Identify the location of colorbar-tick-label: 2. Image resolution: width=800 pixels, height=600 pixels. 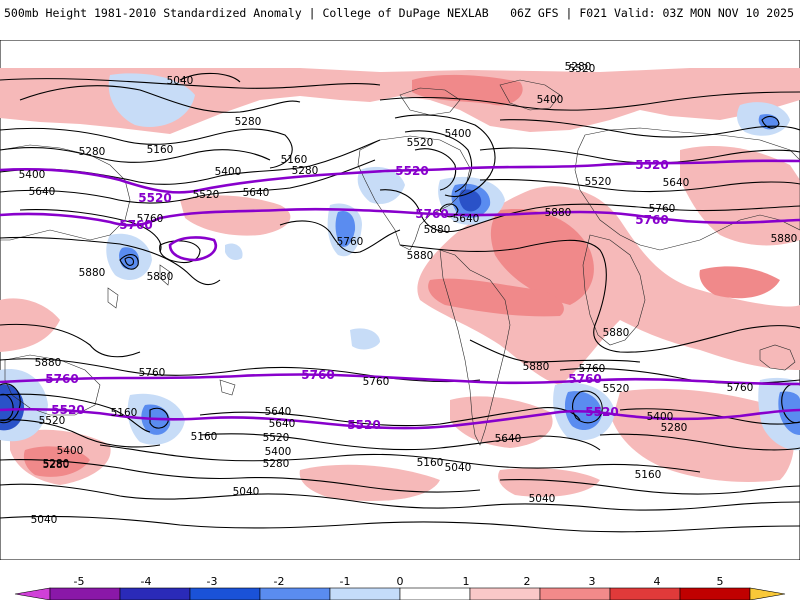
(527, 581).